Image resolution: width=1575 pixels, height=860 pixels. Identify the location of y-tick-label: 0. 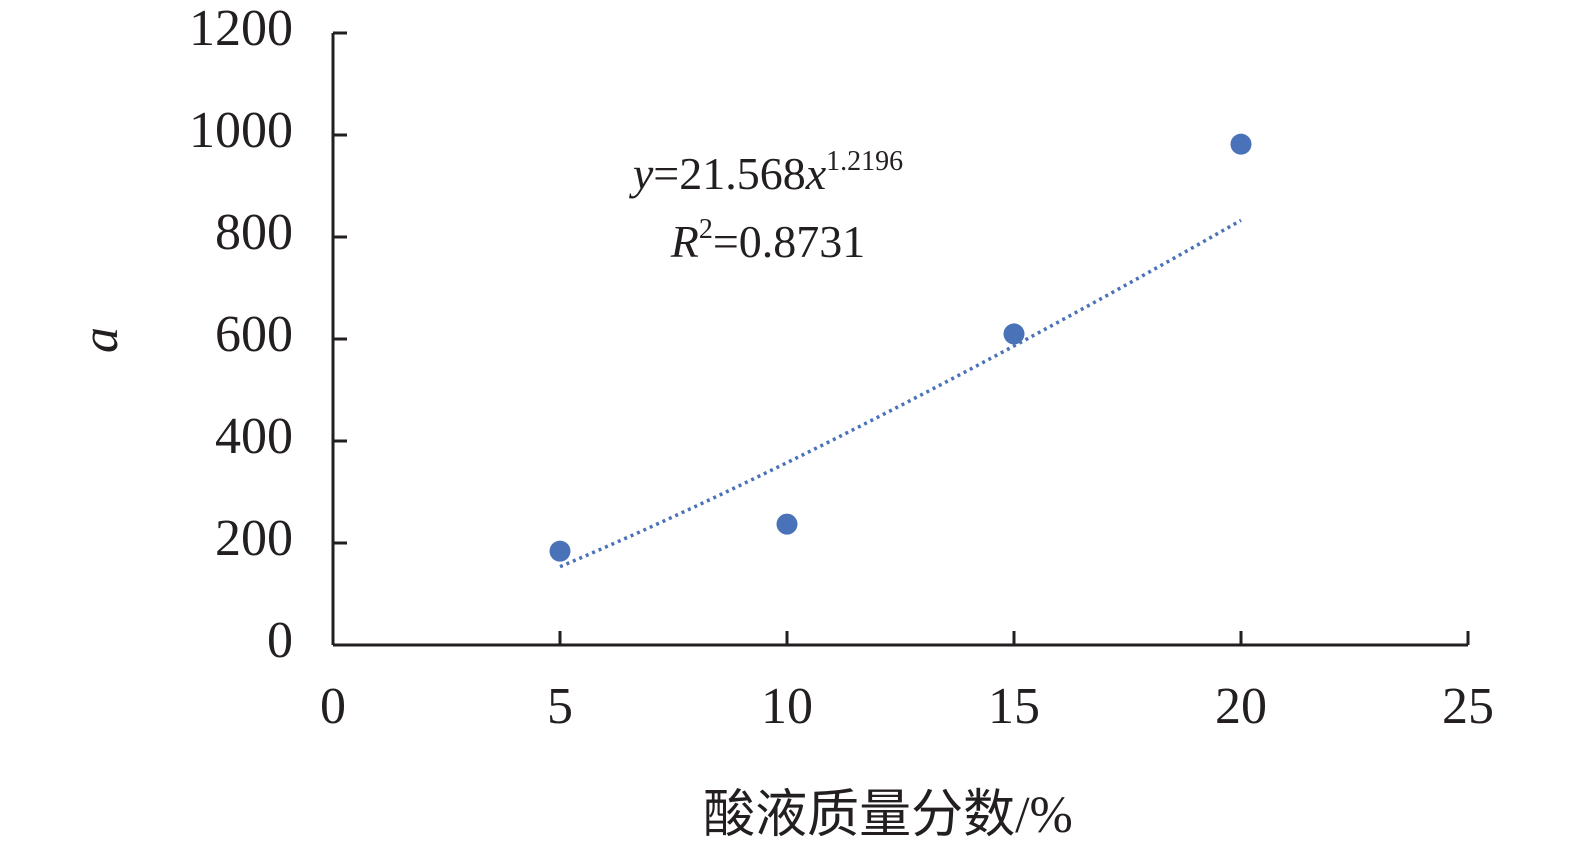
(280, 640).